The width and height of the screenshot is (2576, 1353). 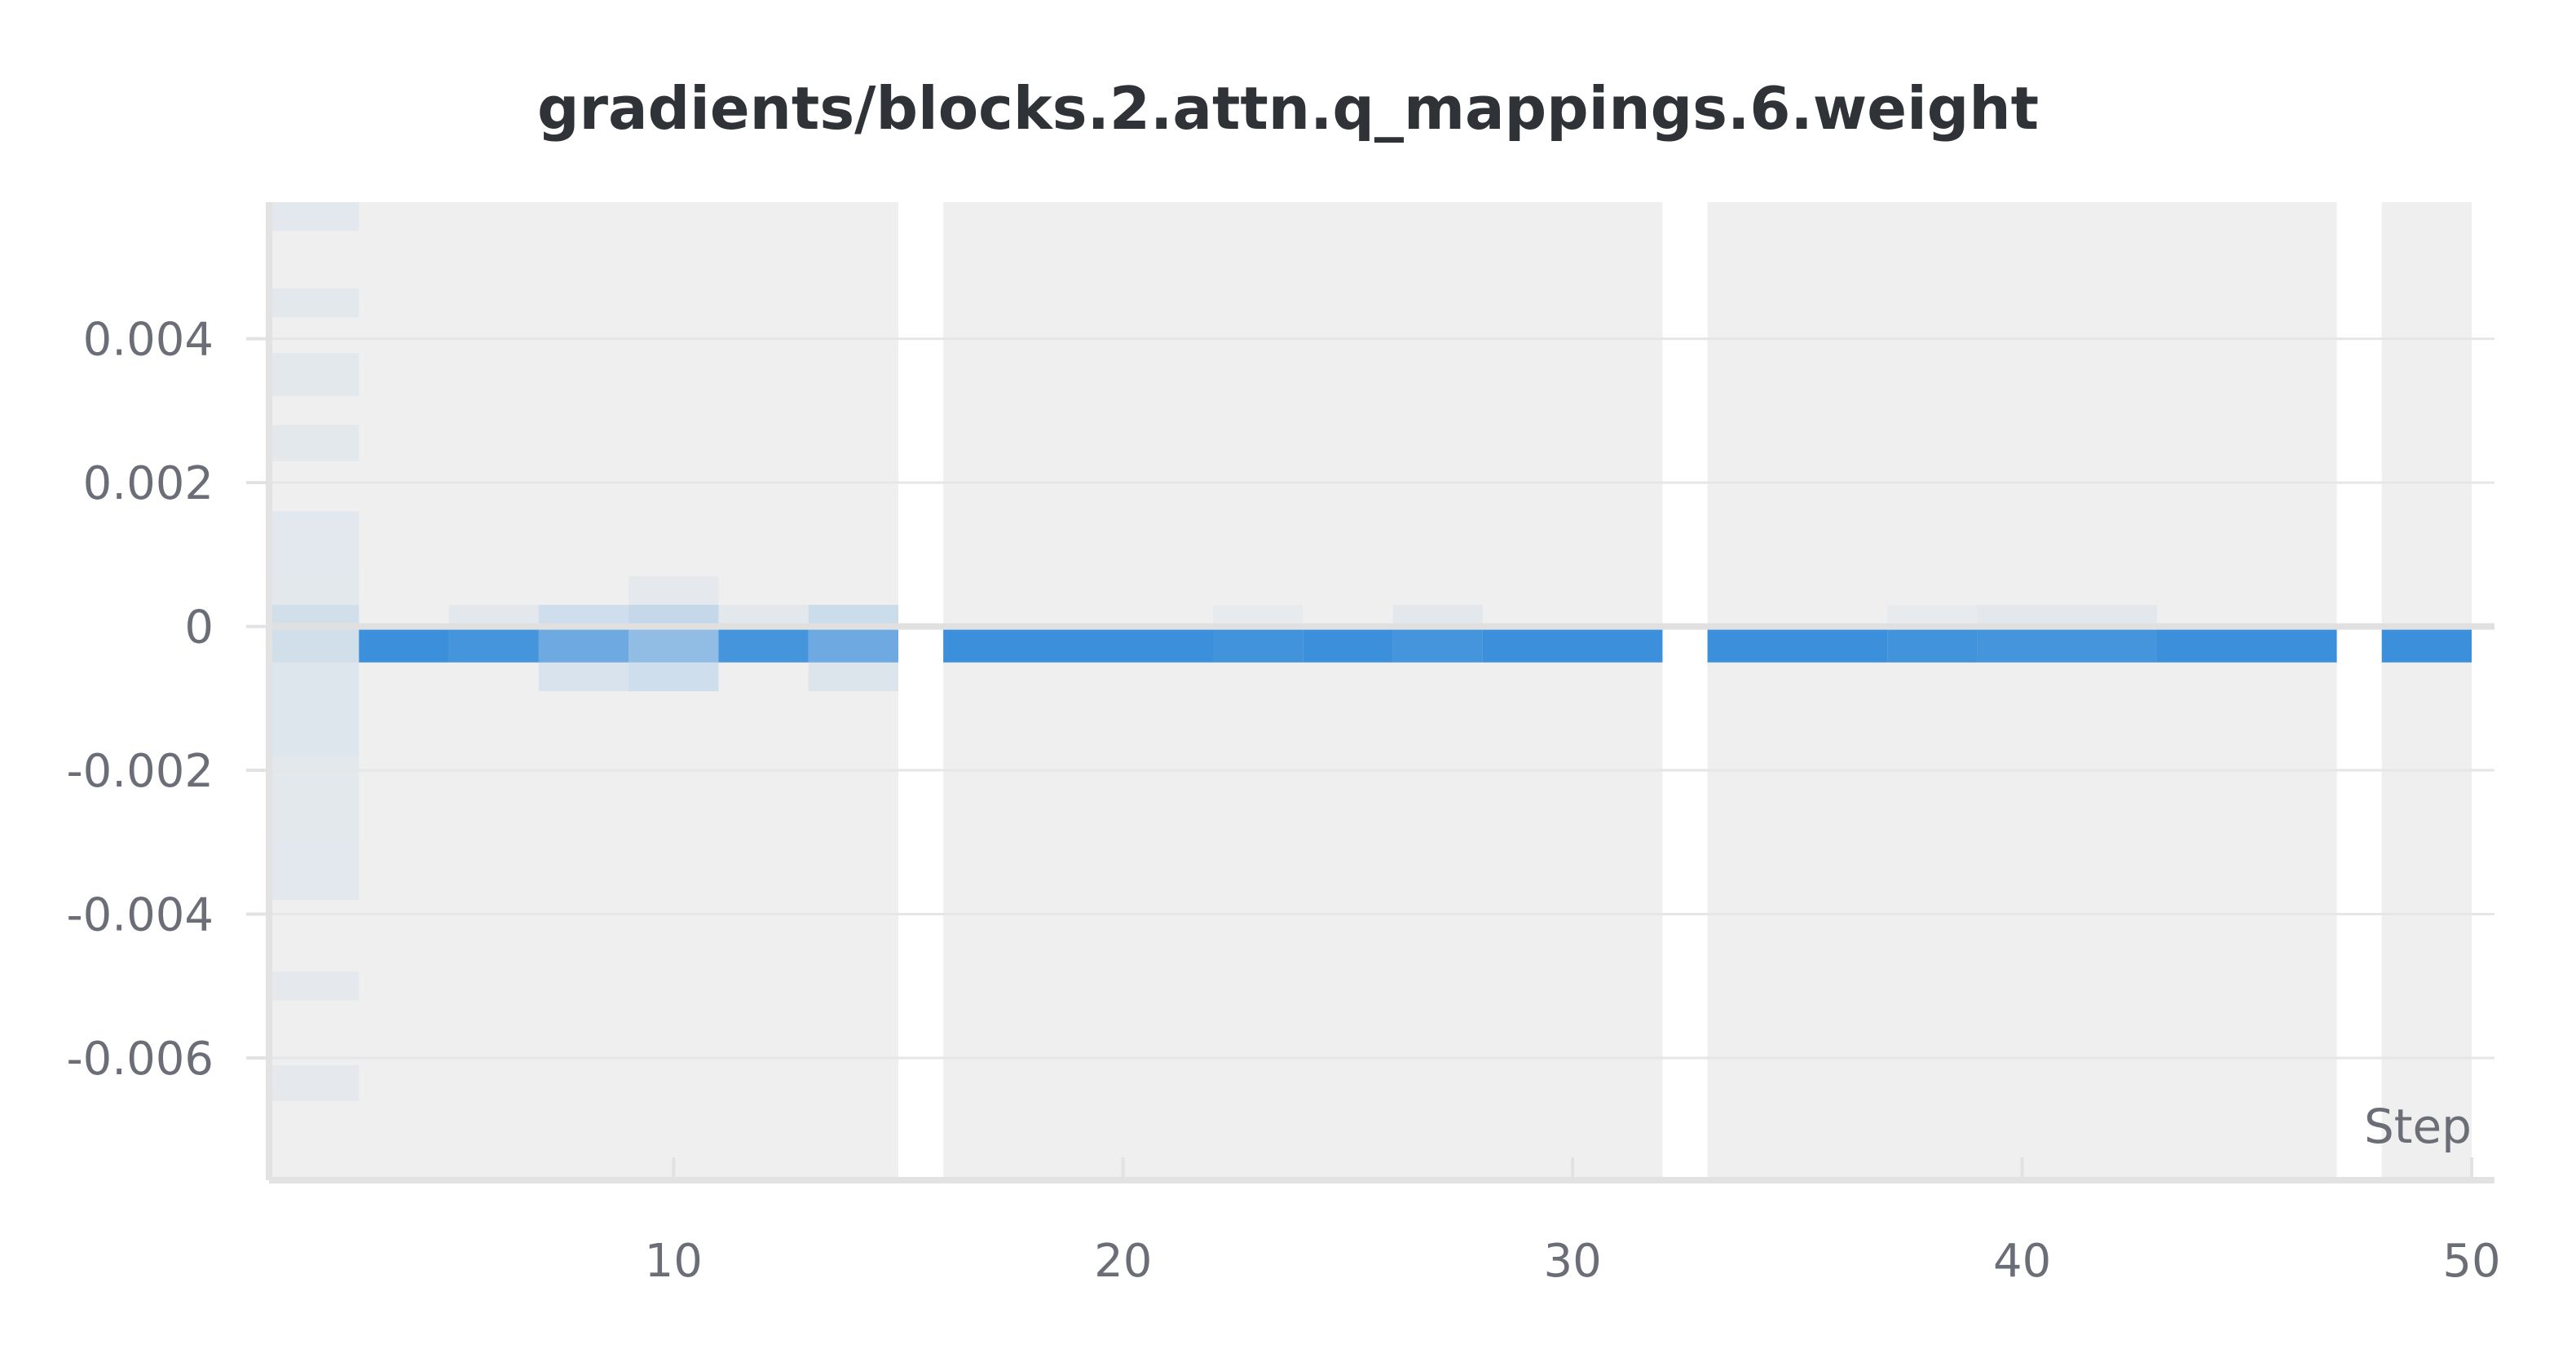 I want to click on y-tick-label: 0.004, so click(x=148, y=340).